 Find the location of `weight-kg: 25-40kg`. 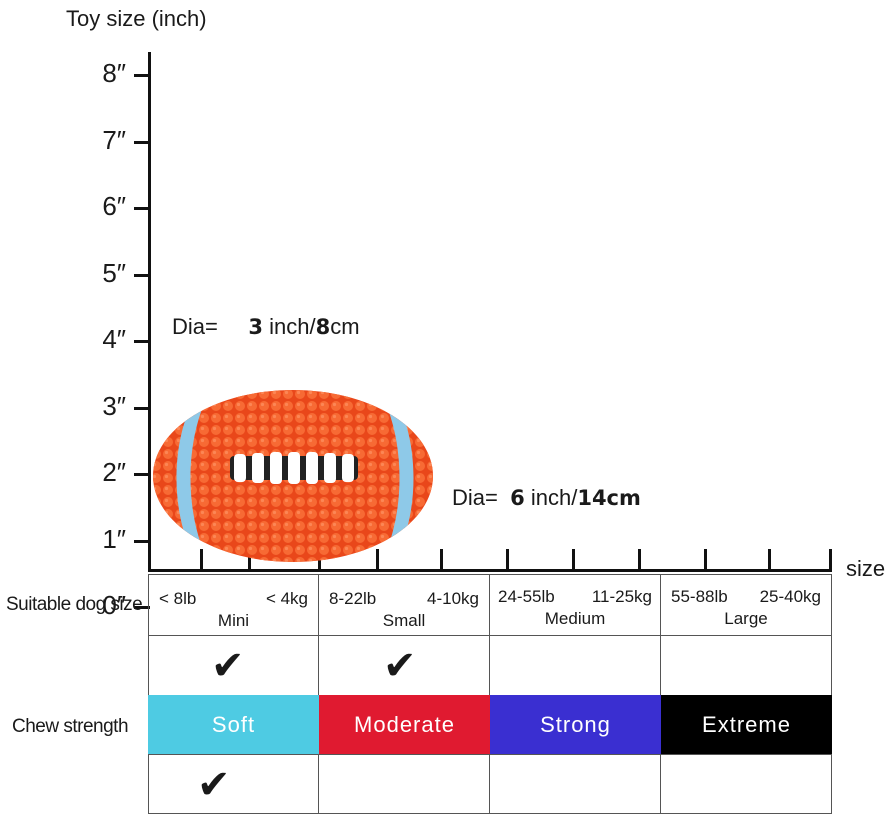

weight-kg: 25-40kg is located at coordinates (790, 596).